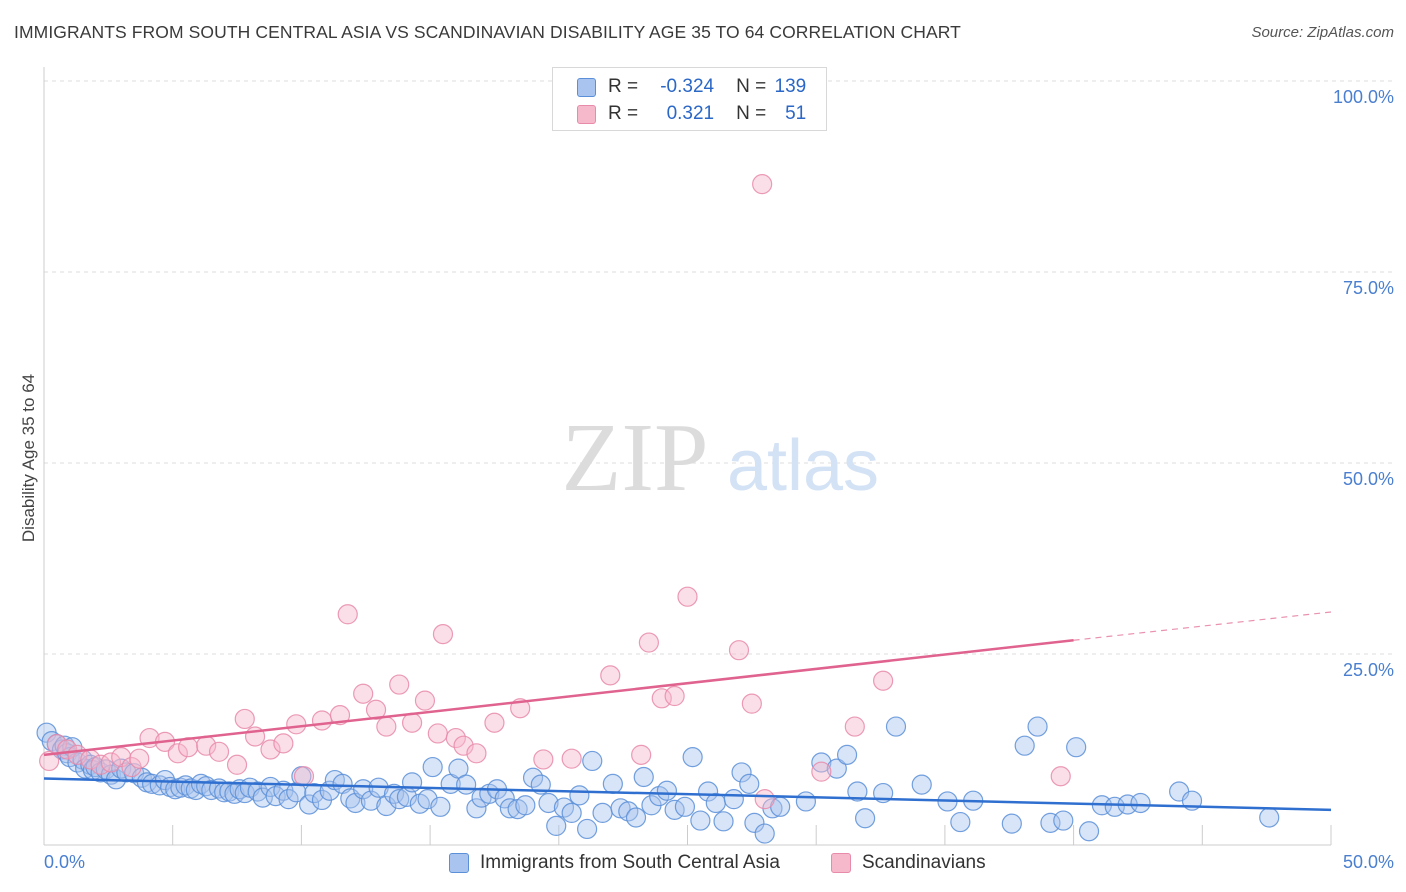 The width and height of the screenshot is (1406, 892). I want to click on legend-label-immigrants: Immigrants from South Central Asia, so click(630, 862).